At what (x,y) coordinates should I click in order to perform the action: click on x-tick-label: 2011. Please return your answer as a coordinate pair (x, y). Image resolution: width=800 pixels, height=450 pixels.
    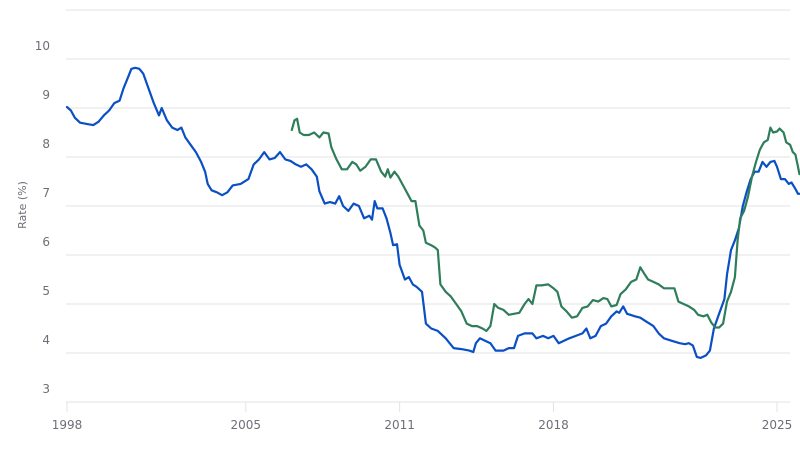
    Looking at the image, I should click on (399, 425).